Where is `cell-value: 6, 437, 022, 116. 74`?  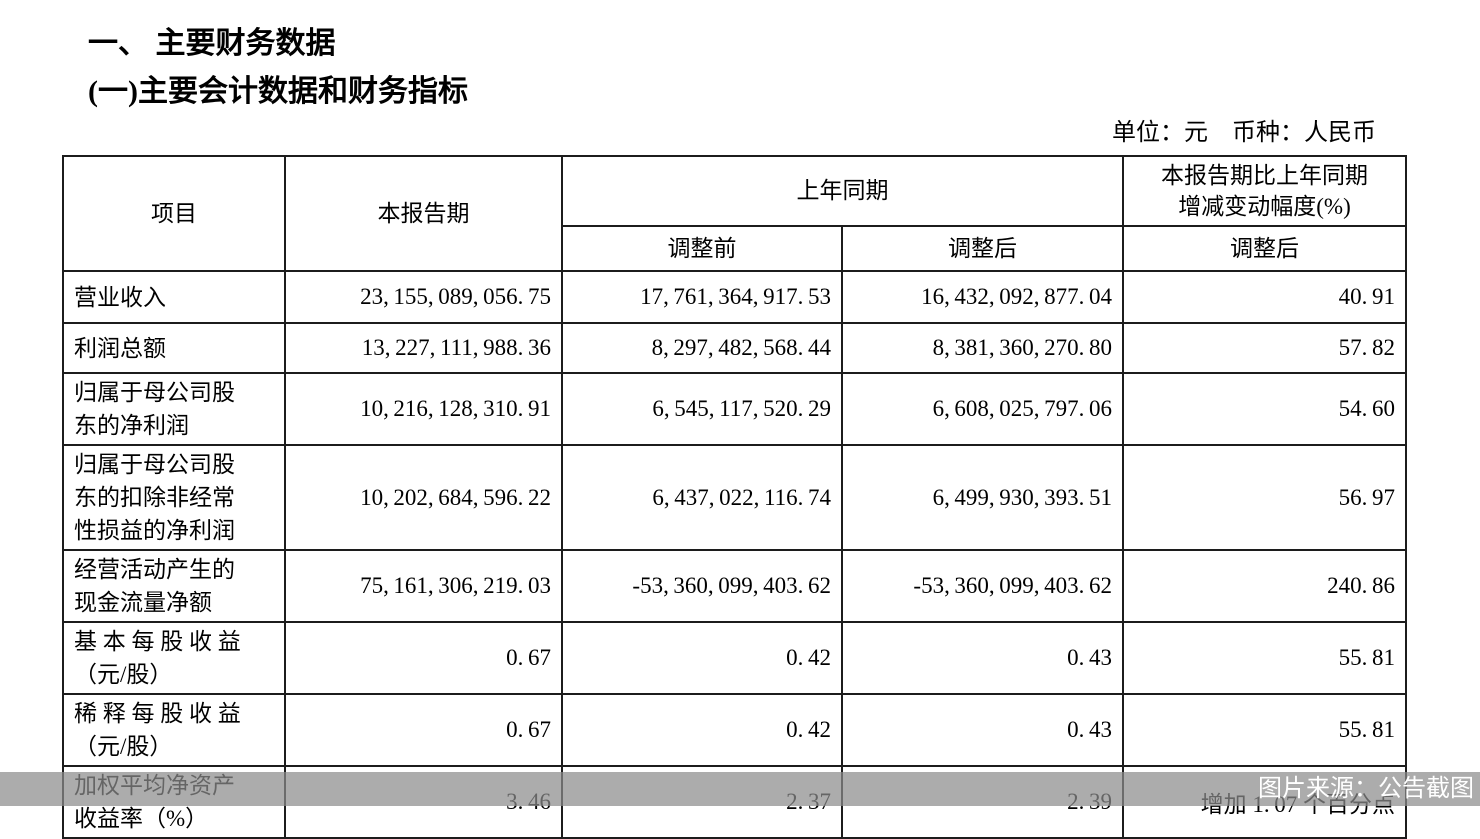 cell-value: 6, 437, 022, 116. 74 is located at coordinates (702, 497).